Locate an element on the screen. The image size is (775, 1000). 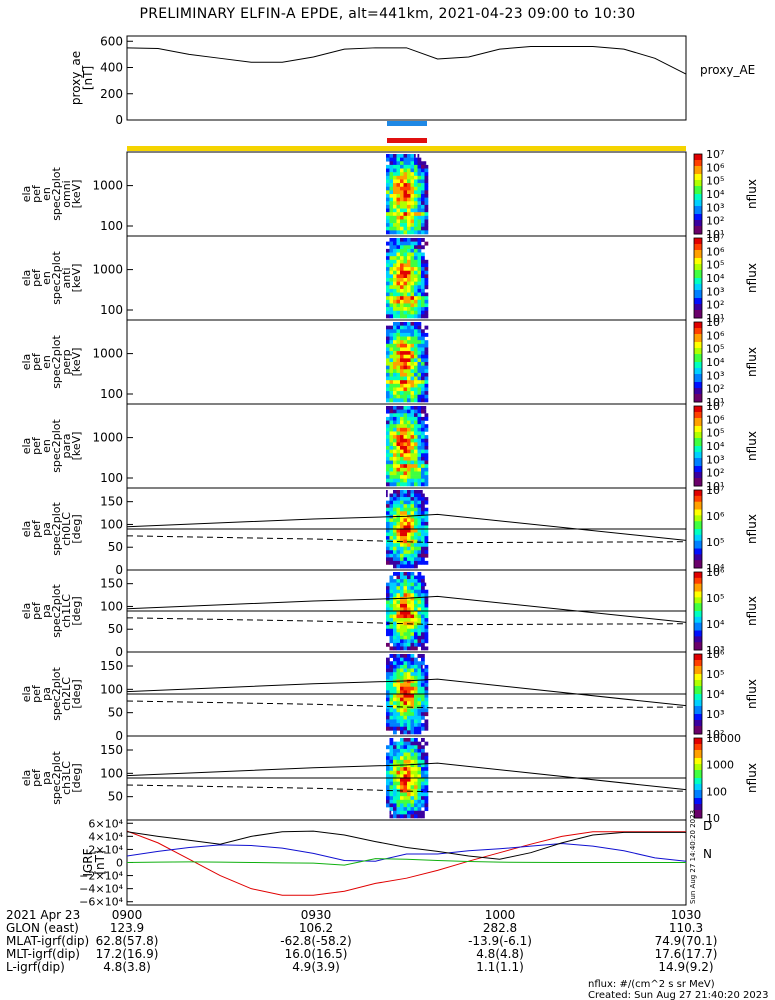
colorbar-label: nflux is located at coordinates (752, 446).